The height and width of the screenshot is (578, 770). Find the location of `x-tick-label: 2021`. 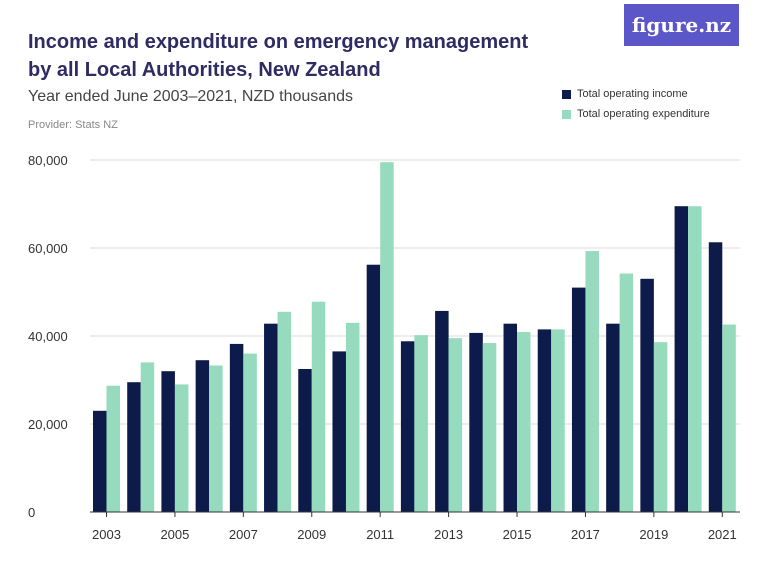

x-tick-label: 2021 is located at coordinates (722, 534).